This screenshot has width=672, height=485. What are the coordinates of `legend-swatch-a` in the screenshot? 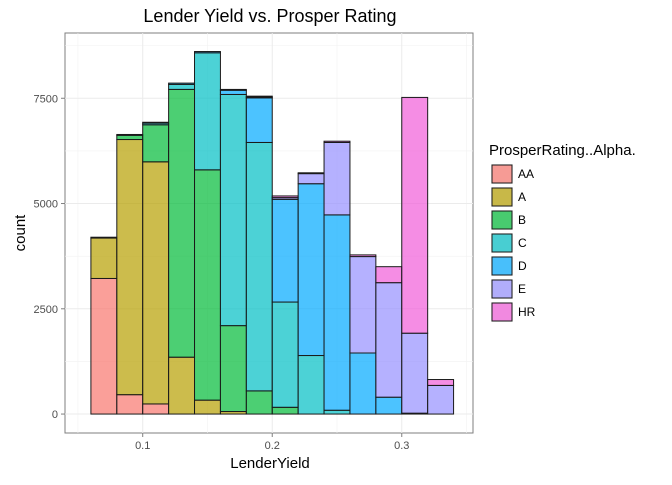 It's located at (502, 197).